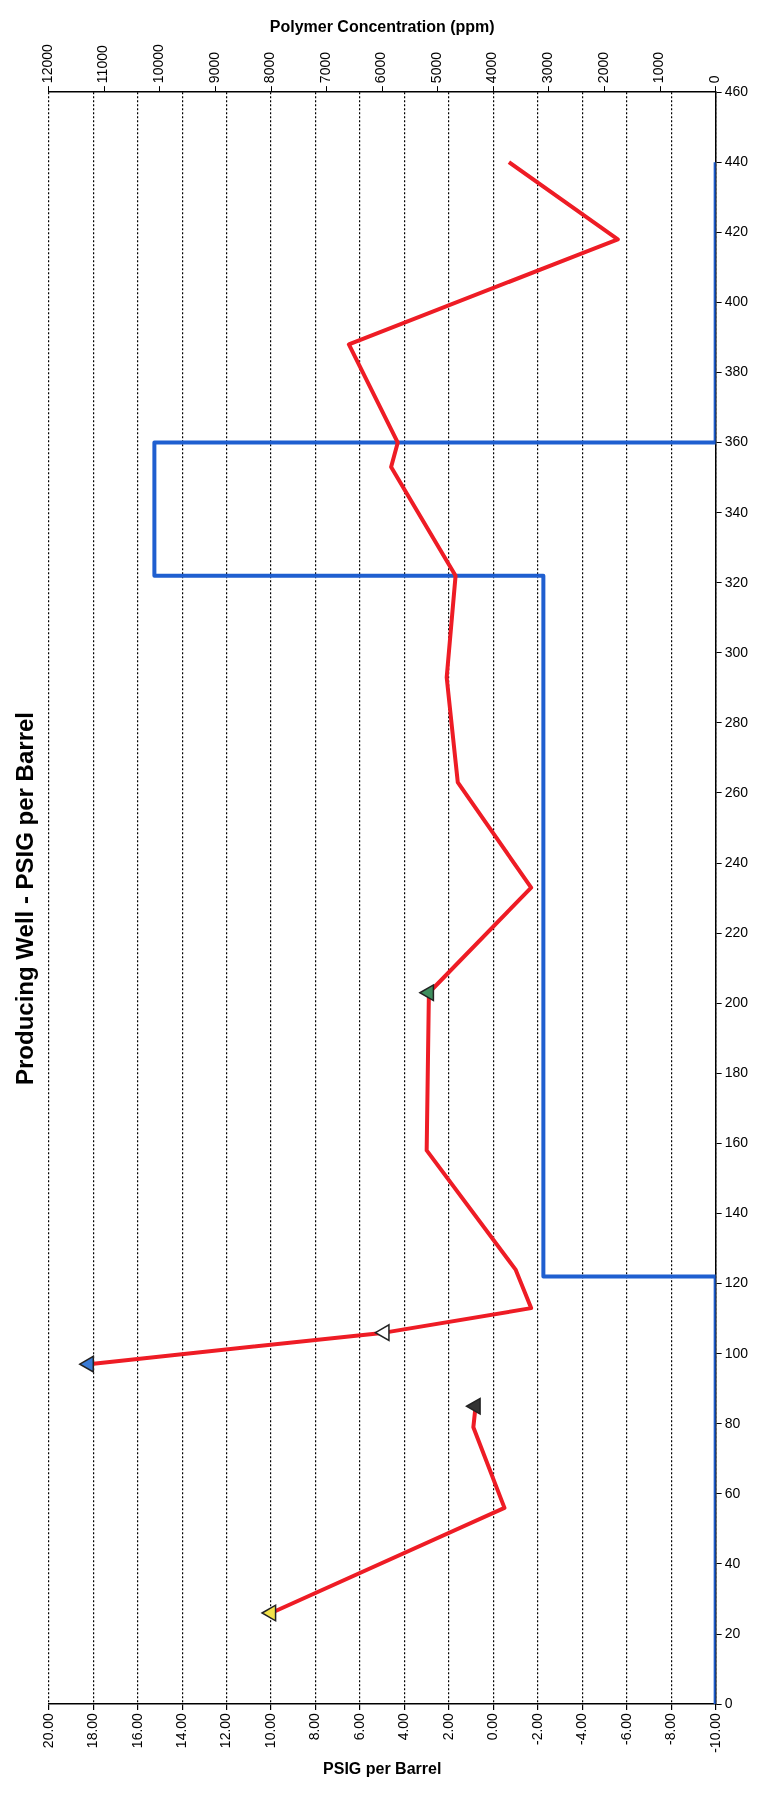 The width and height of the screenshot is (767, 1797). Describe the element at coordinates (736, 861) in the screenshot. I see `y-tick-label: 240` at that location.